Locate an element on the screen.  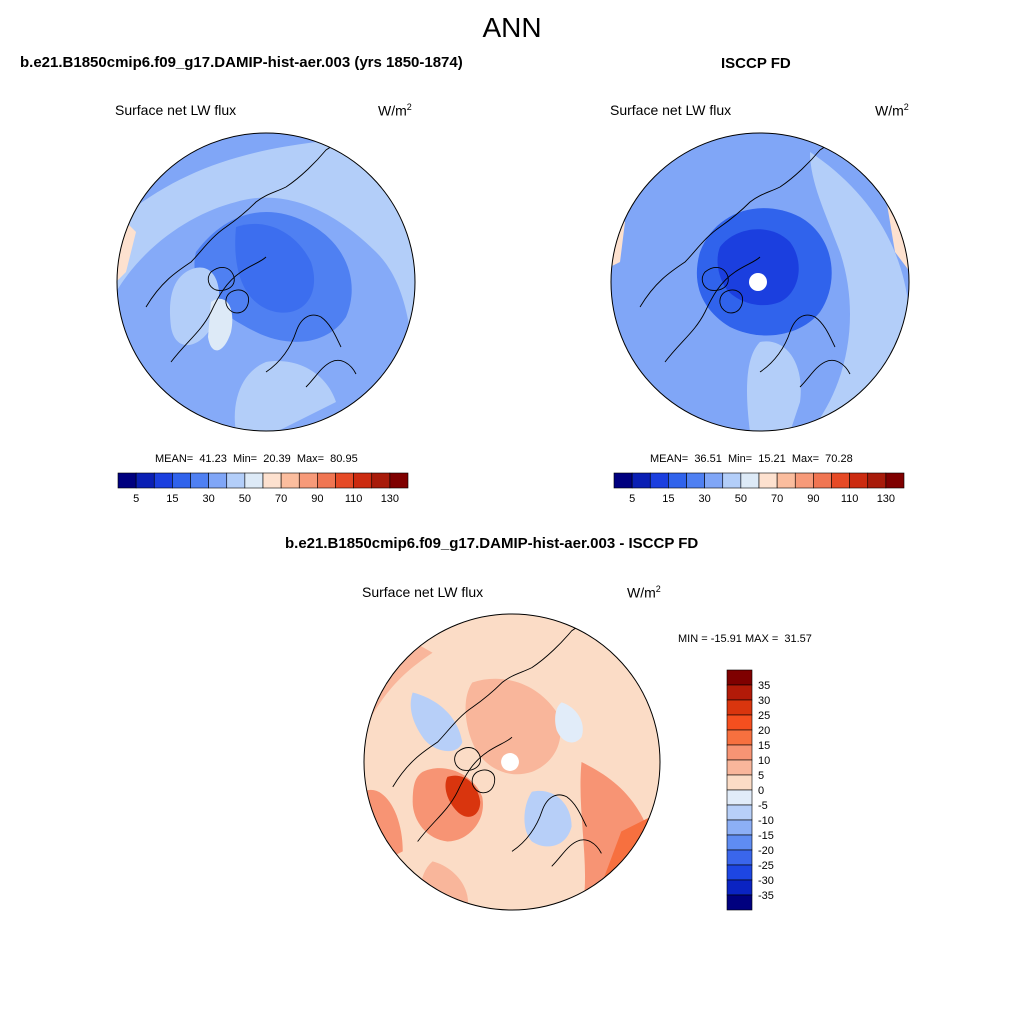
panel2-case-title: ISCCP FD is located at coordinates (756, 63).